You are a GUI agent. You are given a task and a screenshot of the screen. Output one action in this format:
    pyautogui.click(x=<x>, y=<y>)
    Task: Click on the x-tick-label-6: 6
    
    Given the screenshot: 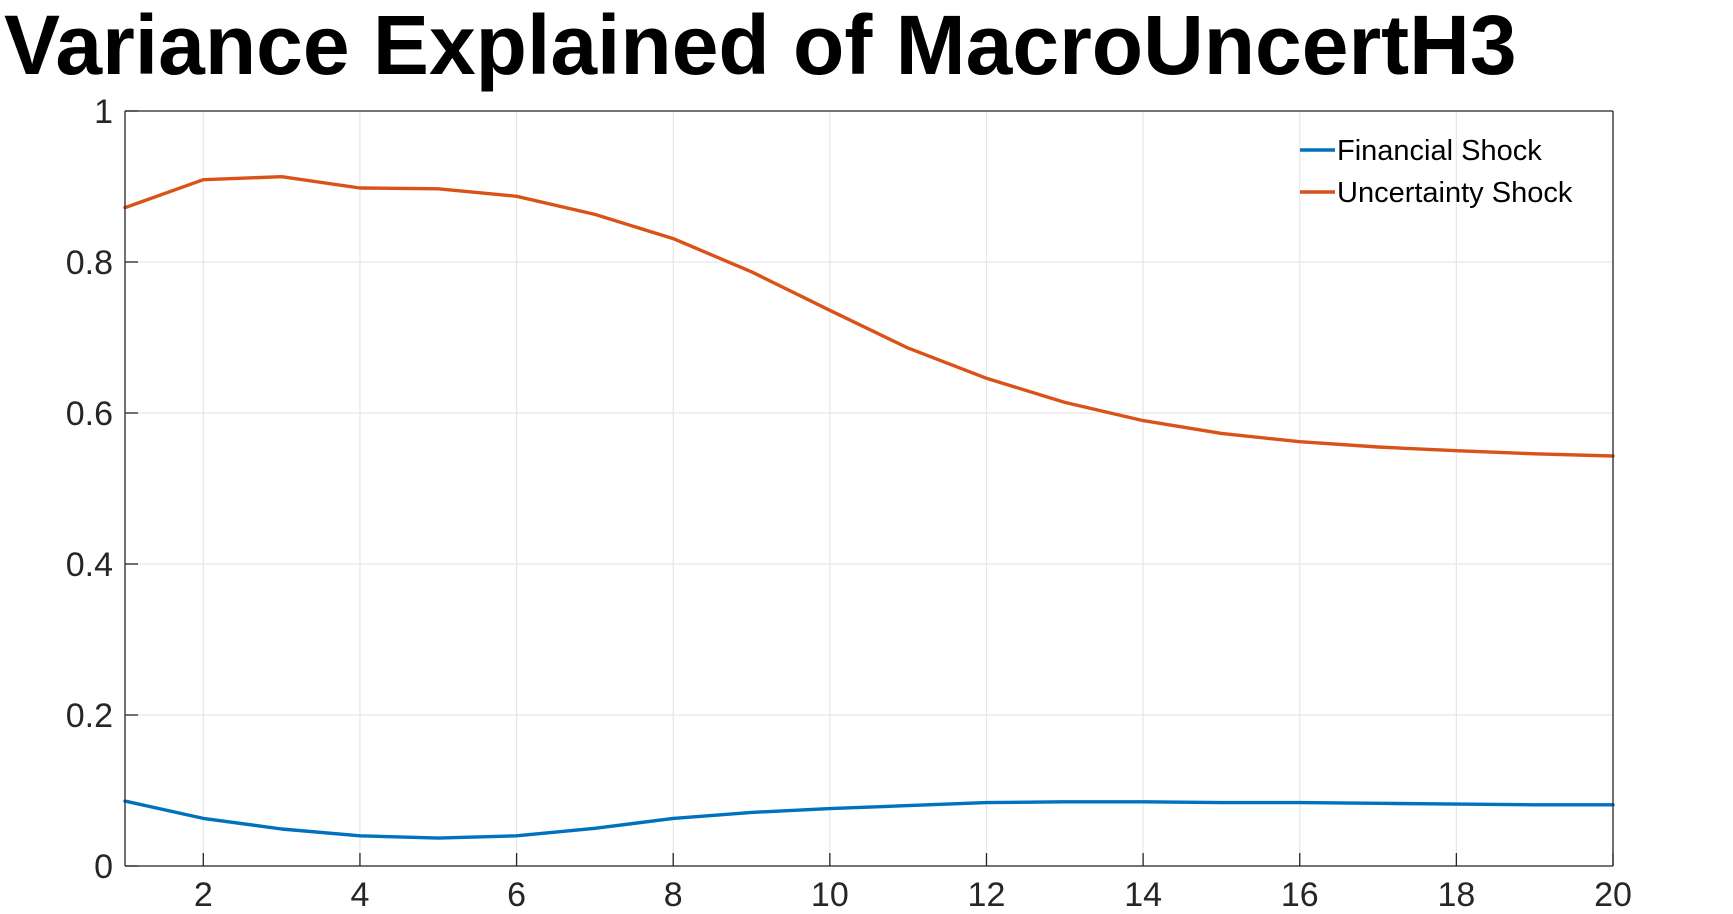 What is the action you would take?
    pyautogui.click(x=516, y=895)
    